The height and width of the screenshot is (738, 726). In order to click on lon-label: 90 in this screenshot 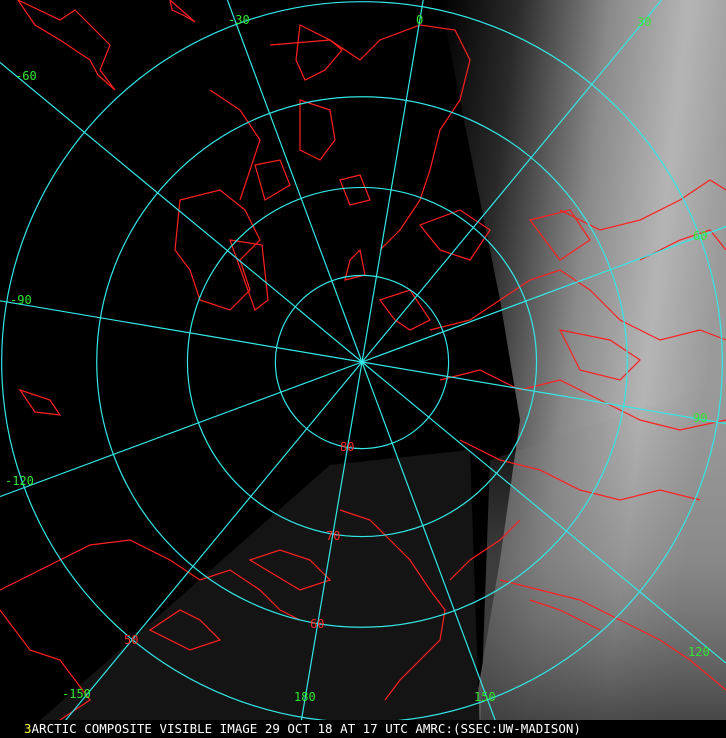, I will do `click(700, 418)`.